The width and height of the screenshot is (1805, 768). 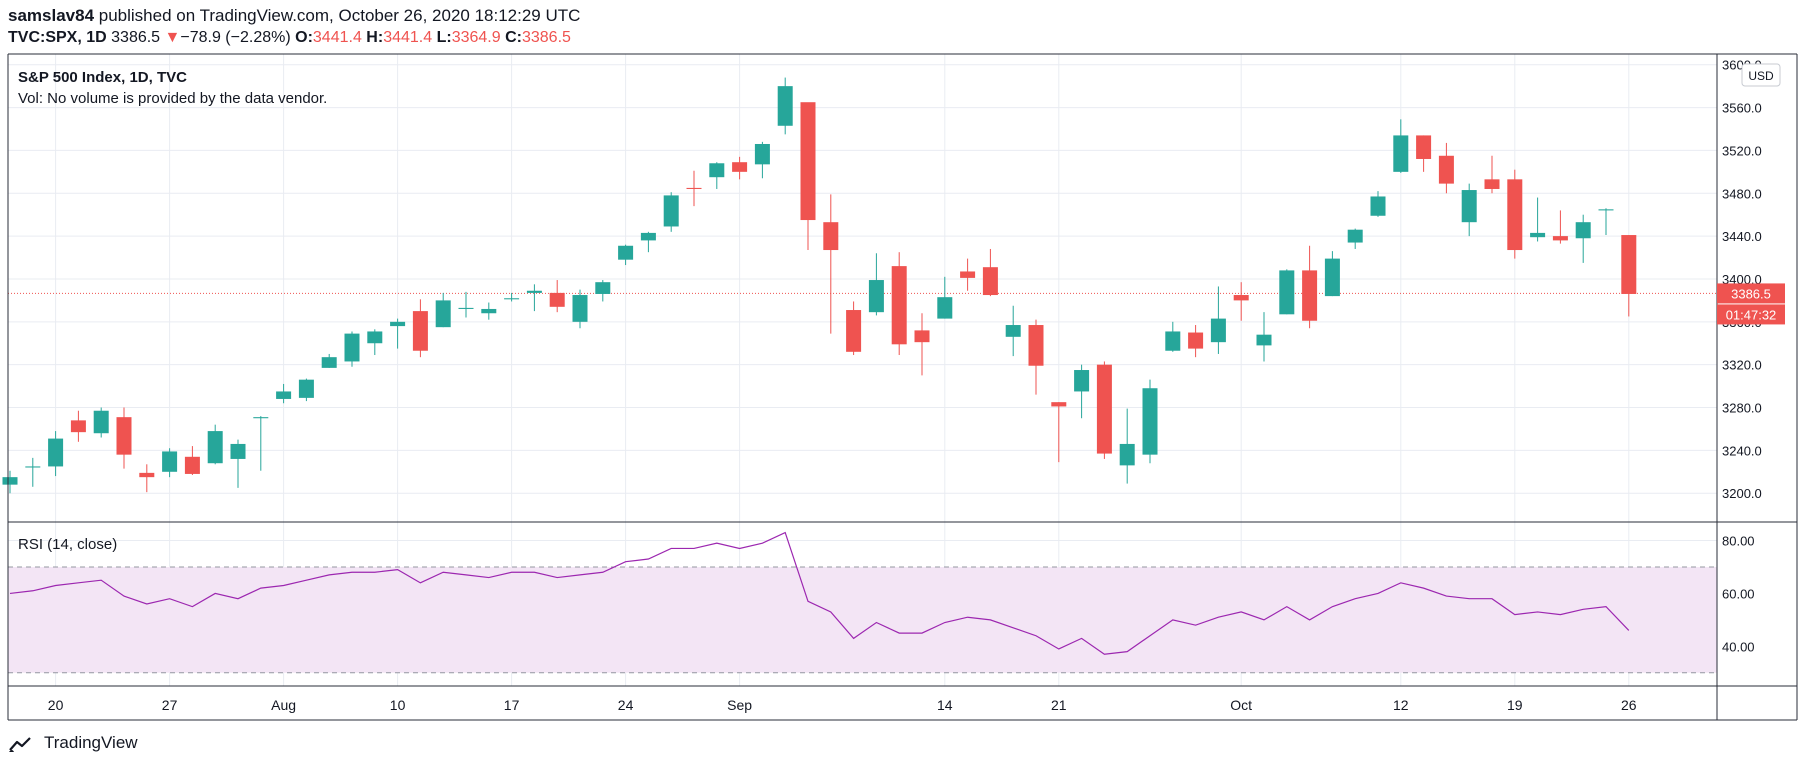 What do you see at coordinates (1738, 594) in the screenshot?
I see `rsi-axis: 40.00 60.00 80.00` at bounding box center [1738, 594].